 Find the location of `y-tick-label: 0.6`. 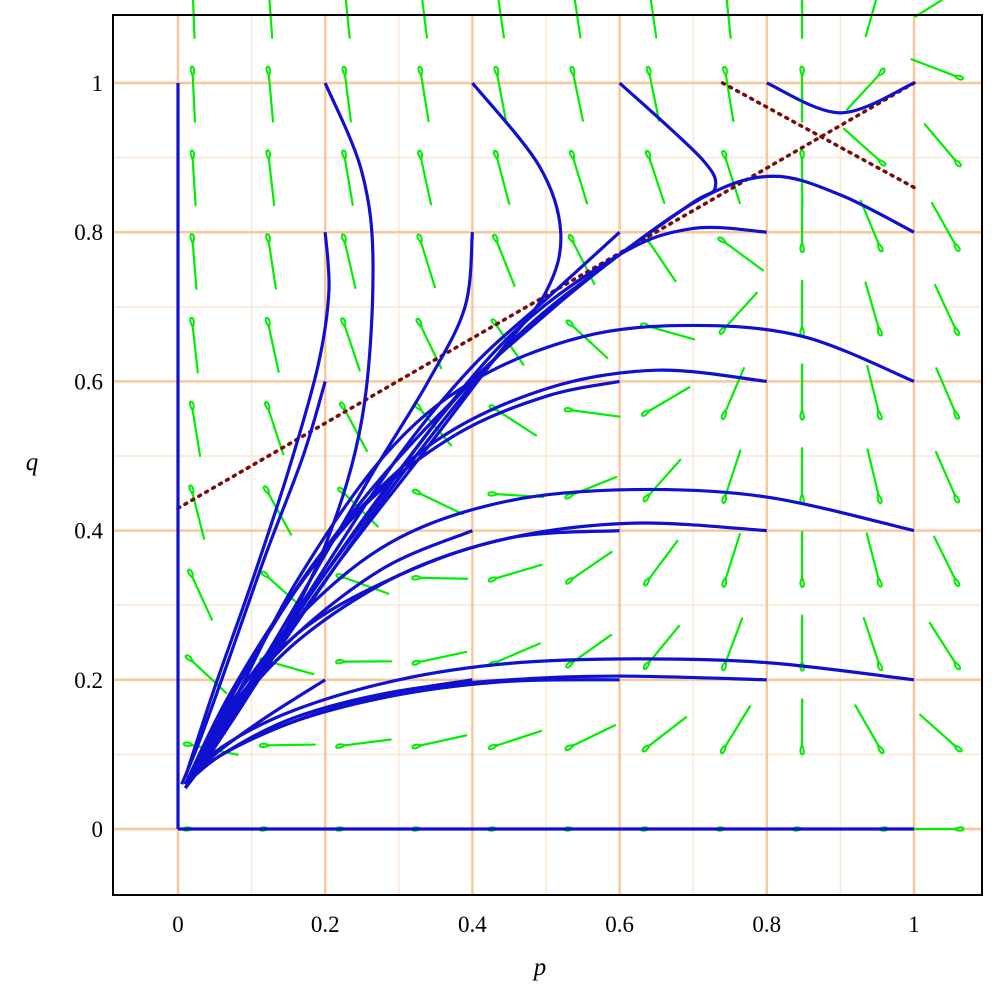

y-tick-label: 0.6 is located at coordinates (88, 381).